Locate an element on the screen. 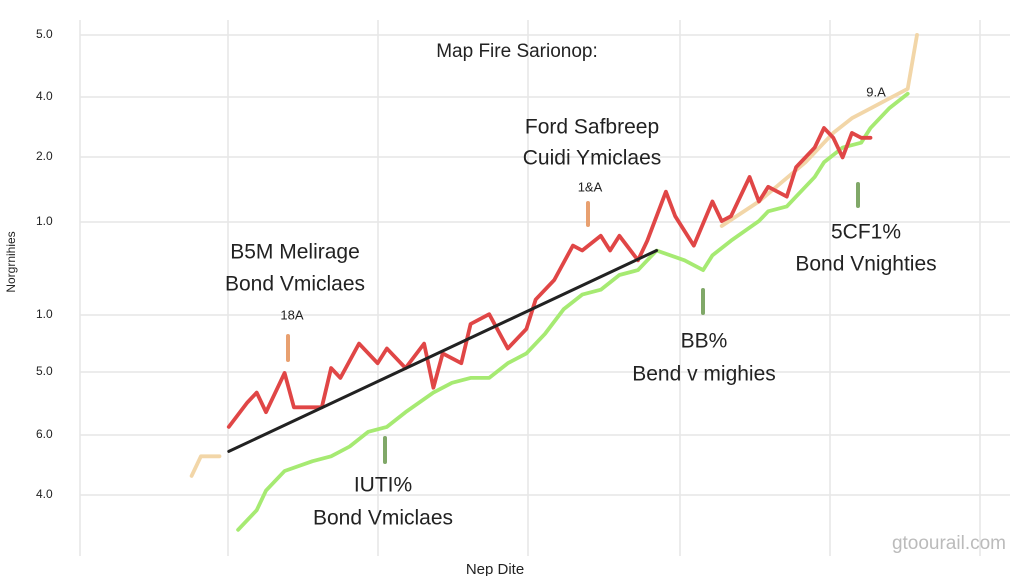  annotation: 1&A is located at coordinates (590, 186).